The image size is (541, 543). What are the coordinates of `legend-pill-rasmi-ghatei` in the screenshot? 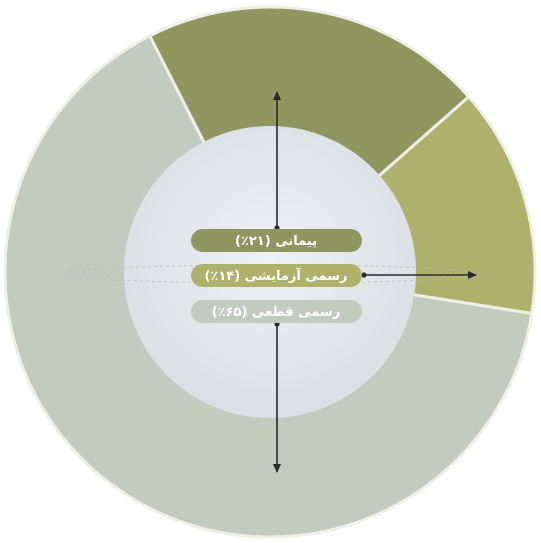 It's located at (276, 311).